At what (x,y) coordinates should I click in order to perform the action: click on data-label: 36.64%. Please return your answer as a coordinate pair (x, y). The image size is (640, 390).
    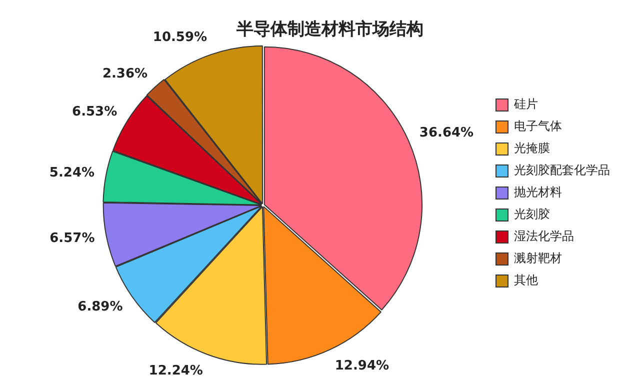
    Looking at the image, I should click on (446, 132).